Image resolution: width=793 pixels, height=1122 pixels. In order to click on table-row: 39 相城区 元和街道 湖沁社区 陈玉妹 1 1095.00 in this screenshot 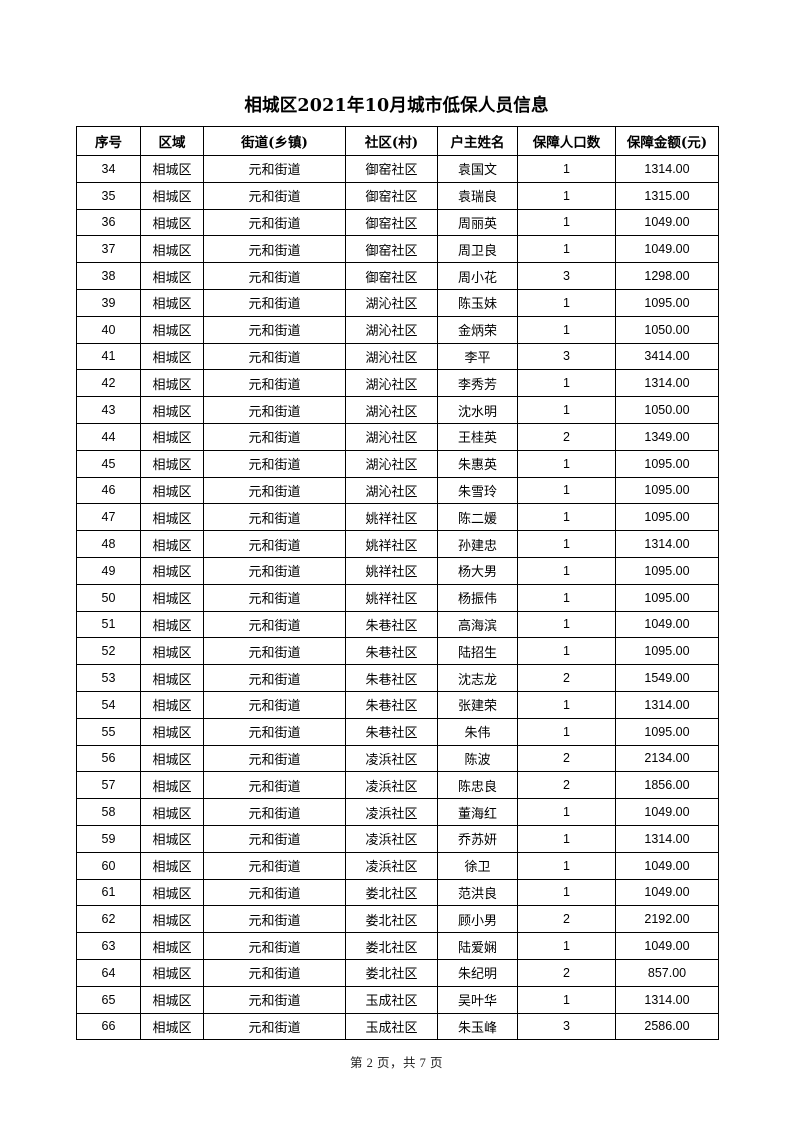, I will do `click(397, 302)`.